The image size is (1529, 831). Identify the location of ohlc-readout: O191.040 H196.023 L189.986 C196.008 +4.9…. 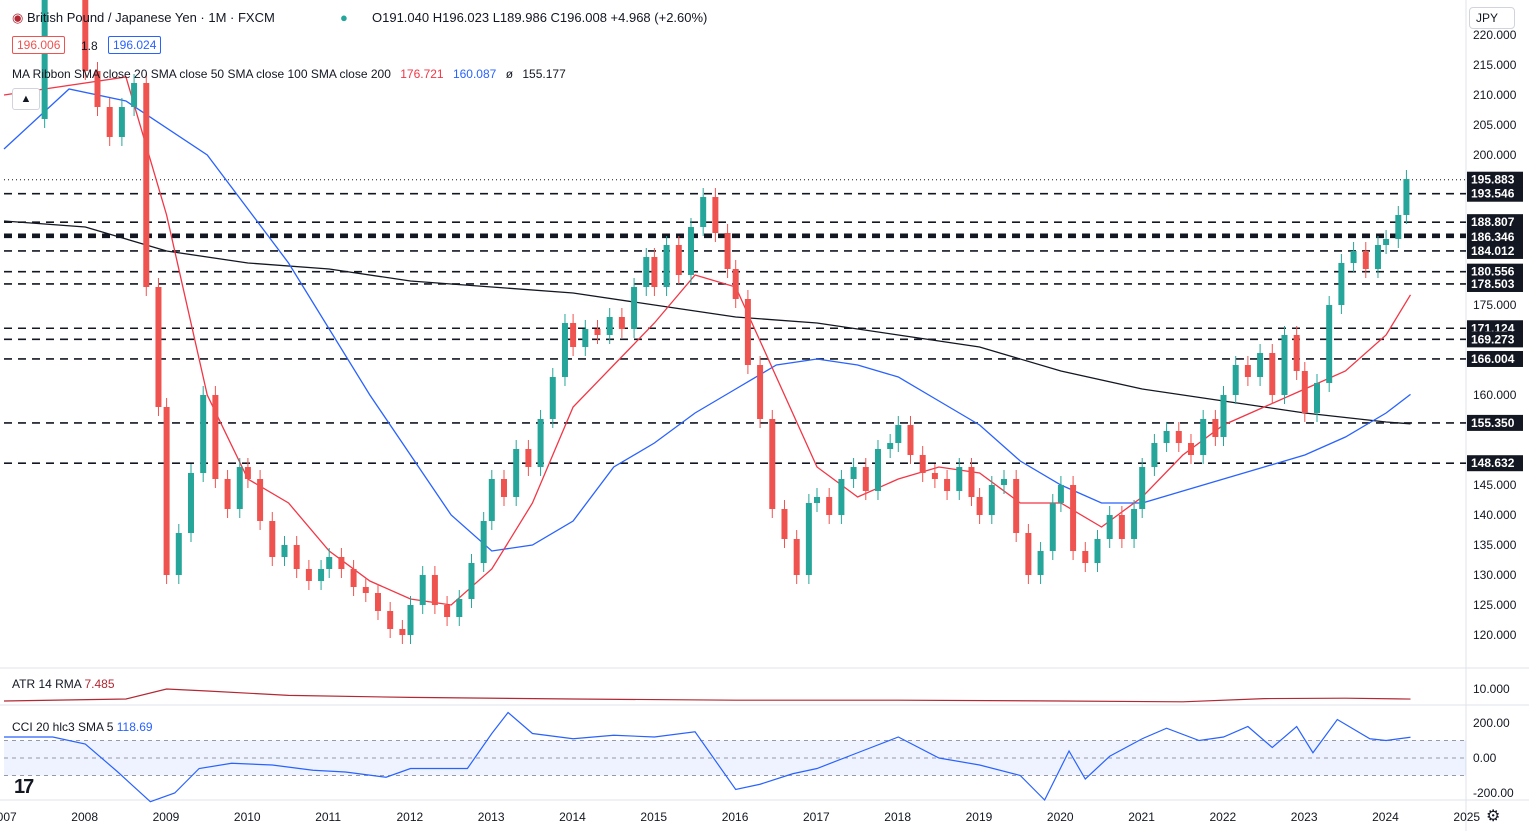
(540, 17).